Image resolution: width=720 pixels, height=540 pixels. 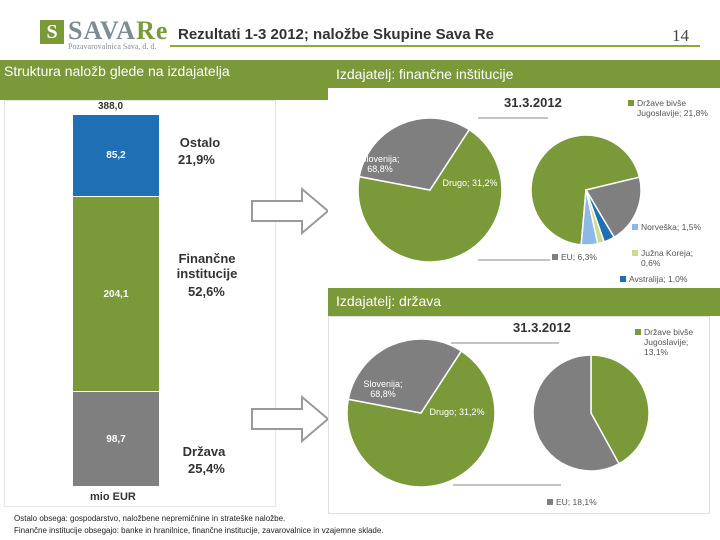 What do you see at coordinates (524, 74) in the screenshot?
I see `right-panel-1-heading-band: Izdajatelj: finančne inštitucije` at bounding box center [524, 74].